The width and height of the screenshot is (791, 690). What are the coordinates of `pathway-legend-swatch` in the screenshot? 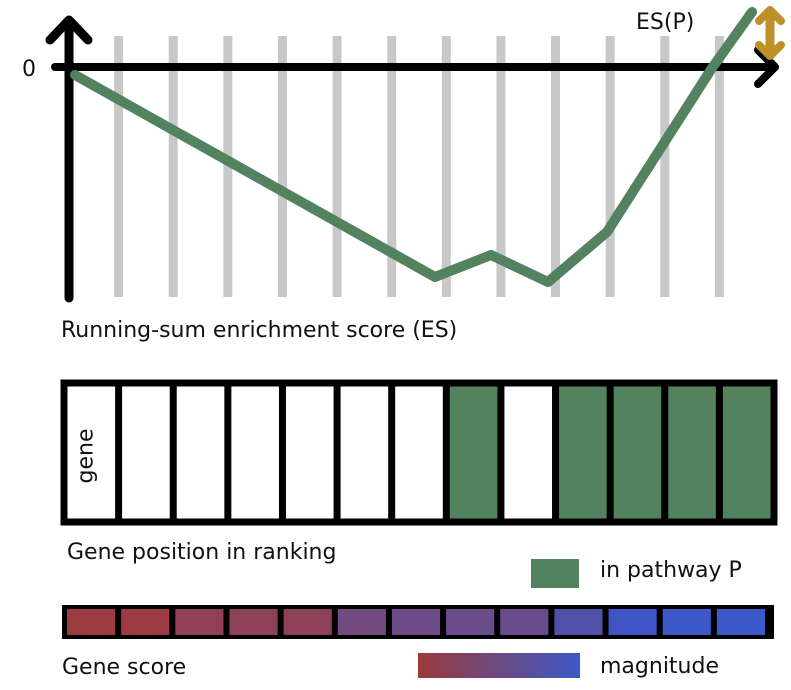 It's located at (555, 573).